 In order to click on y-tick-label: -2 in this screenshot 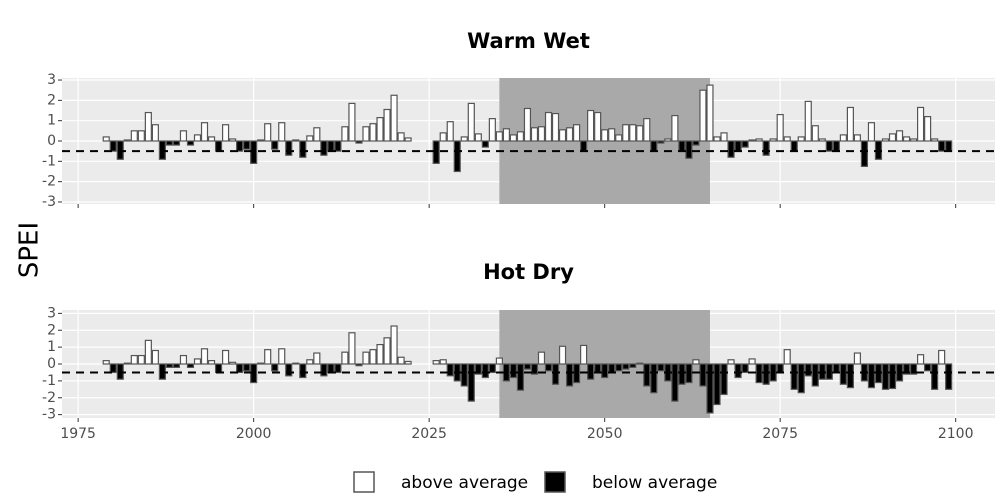, I will do `click(49, 398)`.